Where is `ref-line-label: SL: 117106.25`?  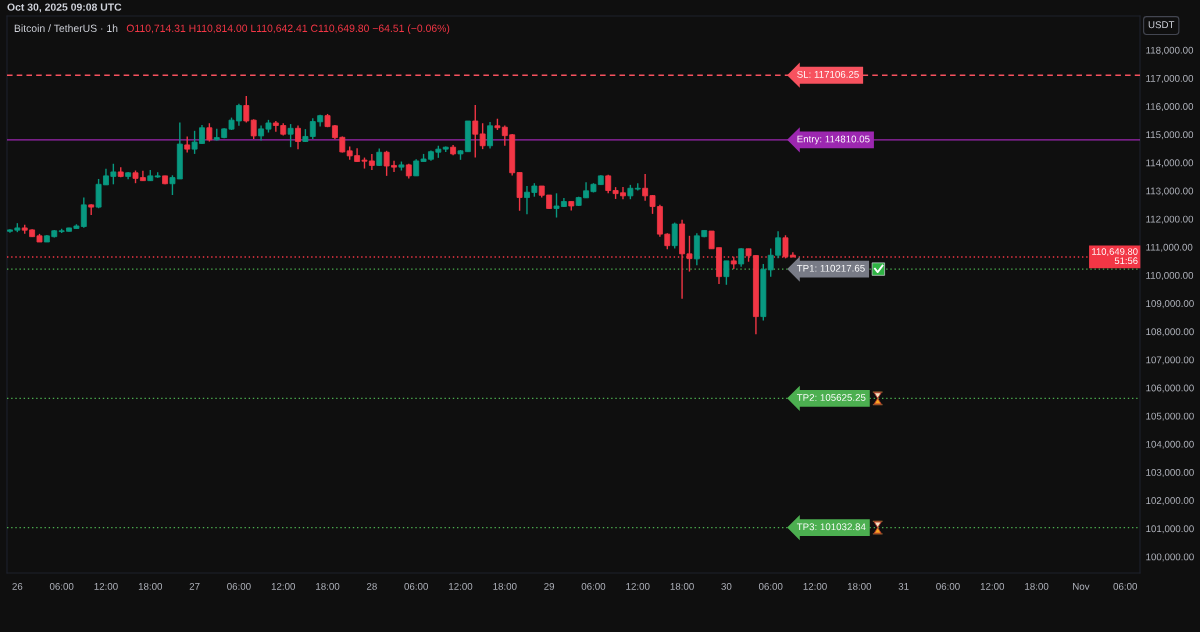
ref-line-label: SL: 117106.25 is located at coordinates (828, 74).